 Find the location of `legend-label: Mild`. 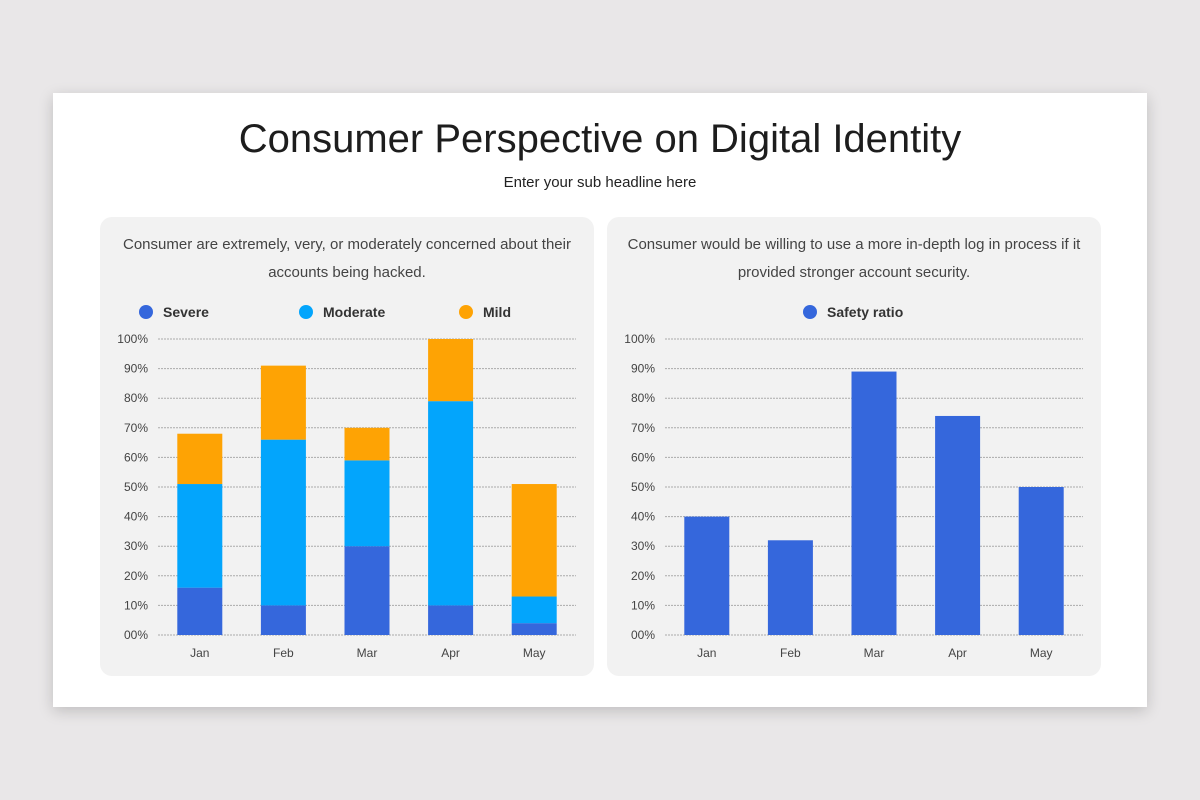

legend-label: Mild is located at coordinates (497, 312).